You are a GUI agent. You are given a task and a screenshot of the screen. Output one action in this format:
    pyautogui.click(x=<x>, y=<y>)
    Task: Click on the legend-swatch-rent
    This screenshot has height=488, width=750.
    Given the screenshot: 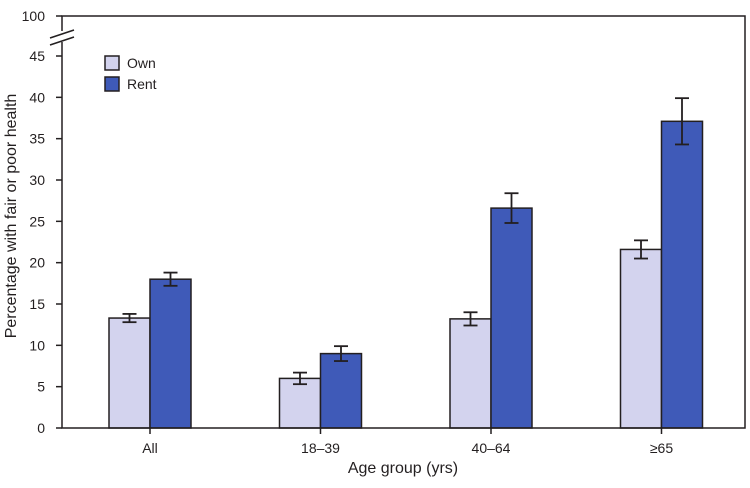 What is the action you would take?
    pyautogui.click(x=112, y=84)
    